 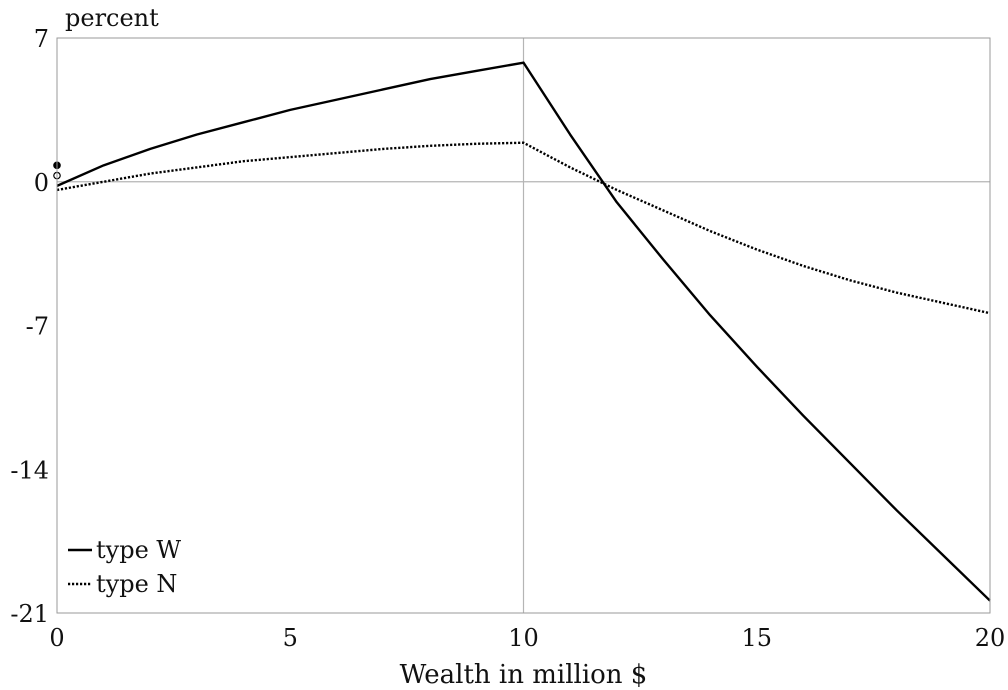 I want to click on y-tick-label: -7, so click(x=37, y=327).